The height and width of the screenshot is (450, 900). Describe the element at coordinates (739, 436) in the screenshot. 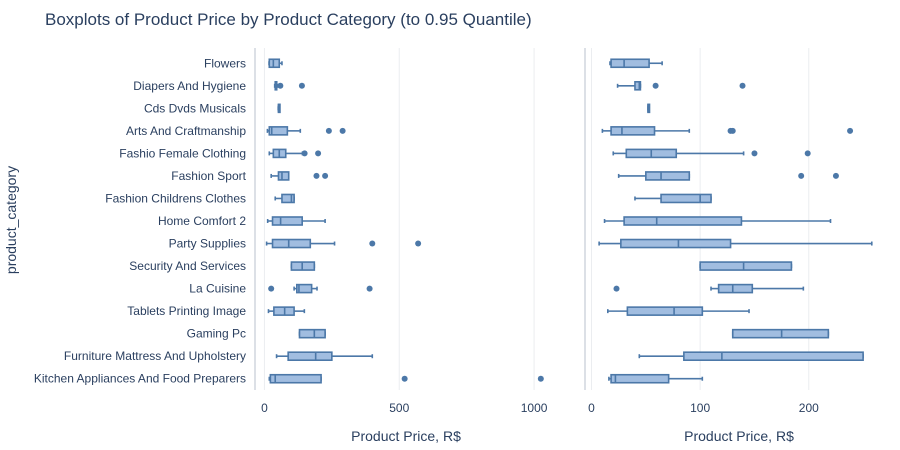

I see `right-x-axis-label: Product Price, R$` at that location.